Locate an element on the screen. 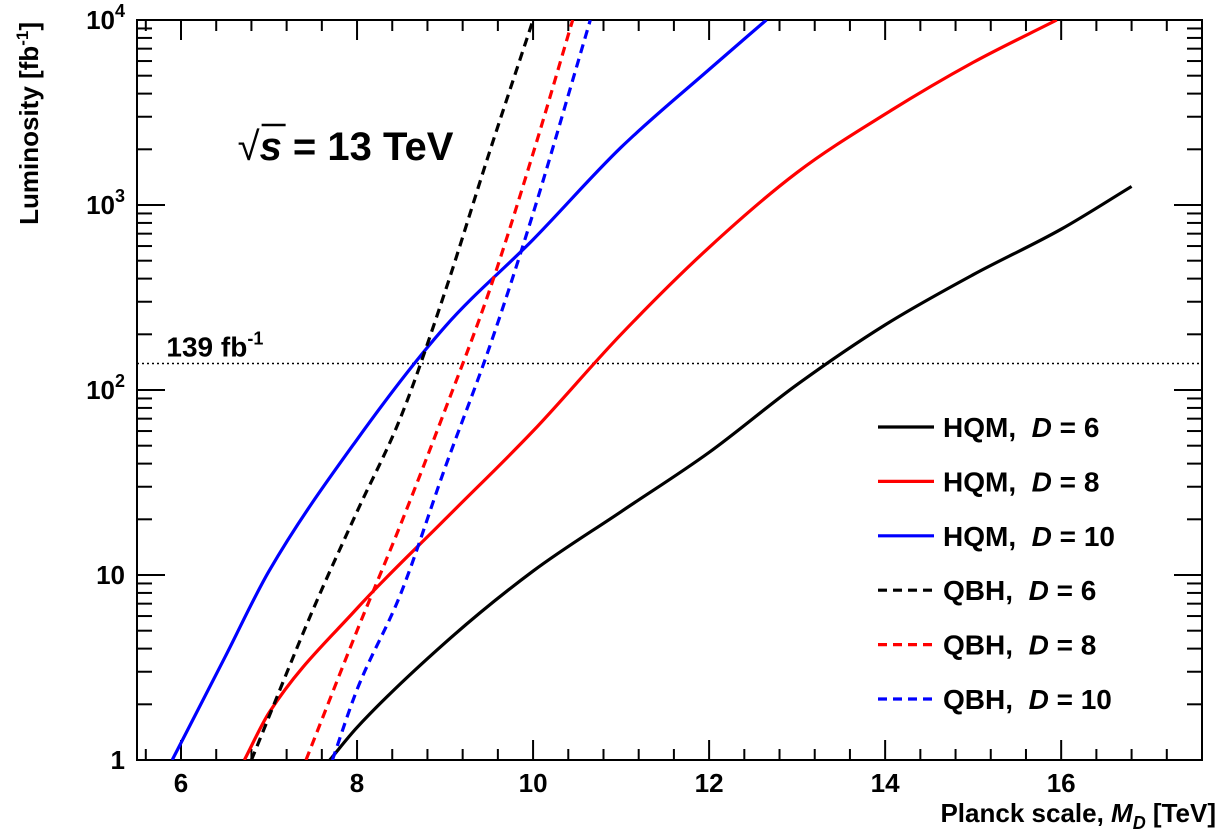  legend-entry: HQM, D = 6 is located at coordinates (1021, 427).